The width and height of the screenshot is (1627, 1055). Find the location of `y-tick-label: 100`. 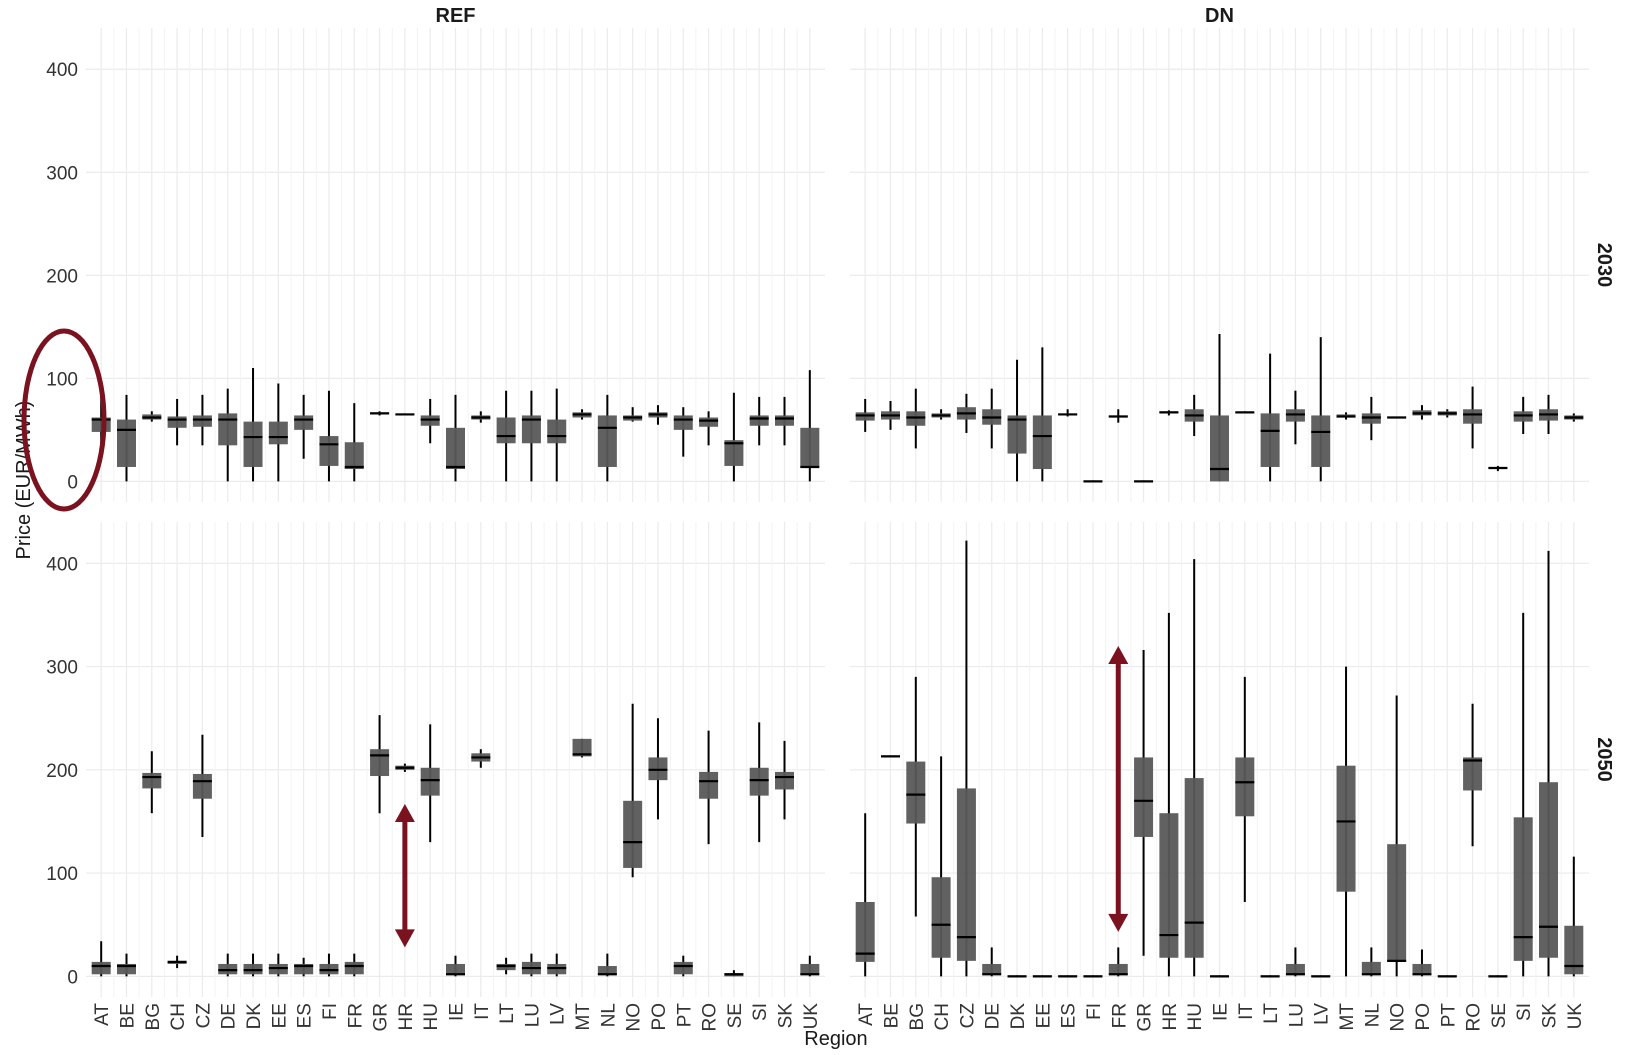

y-tick-label: 100 is located at coordinates (62, 874).